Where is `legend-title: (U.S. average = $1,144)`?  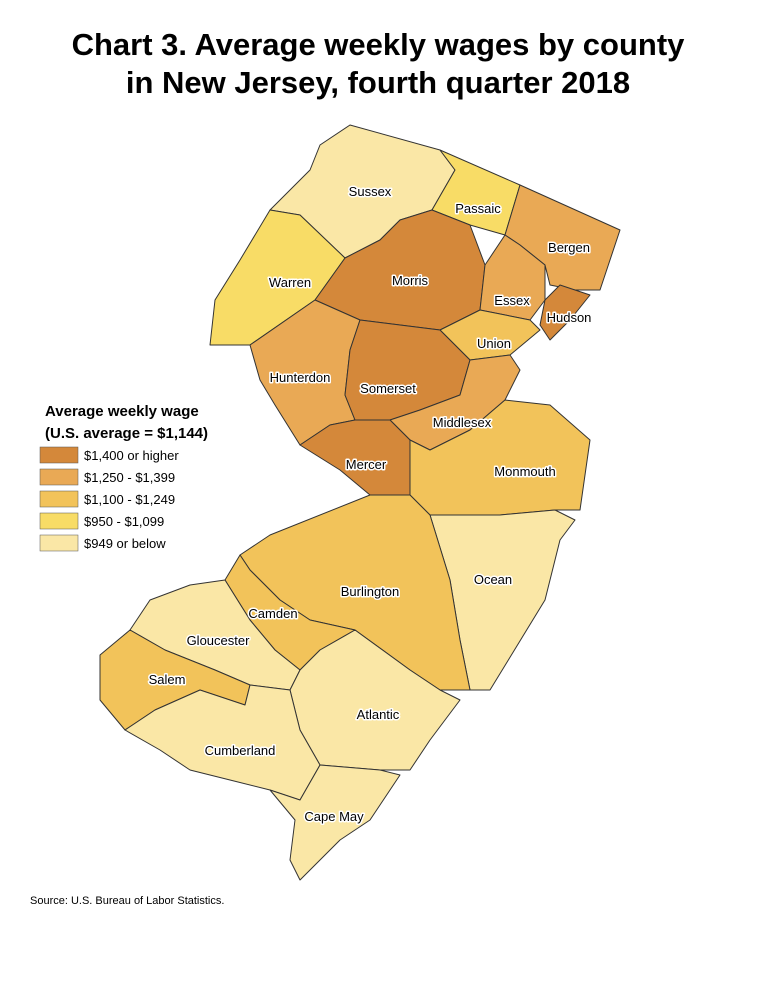
legend-title: (U.S. average = $1,144) is located at coordinates (126, 433).